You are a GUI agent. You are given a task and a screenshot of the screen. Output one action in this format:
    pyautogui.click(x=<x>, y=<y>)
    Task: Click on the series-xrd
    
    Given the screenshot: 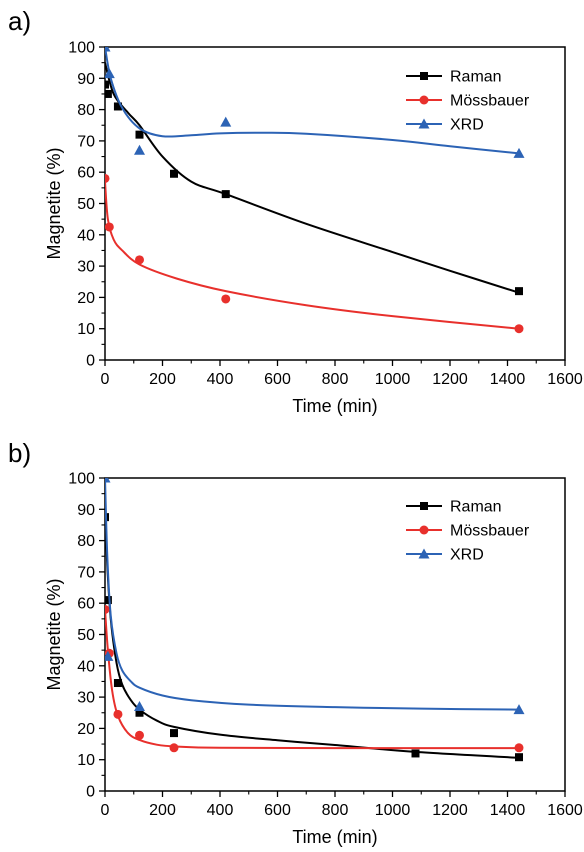 What is the action you would take?
    pyautogui.click(x=315, y=102)
    